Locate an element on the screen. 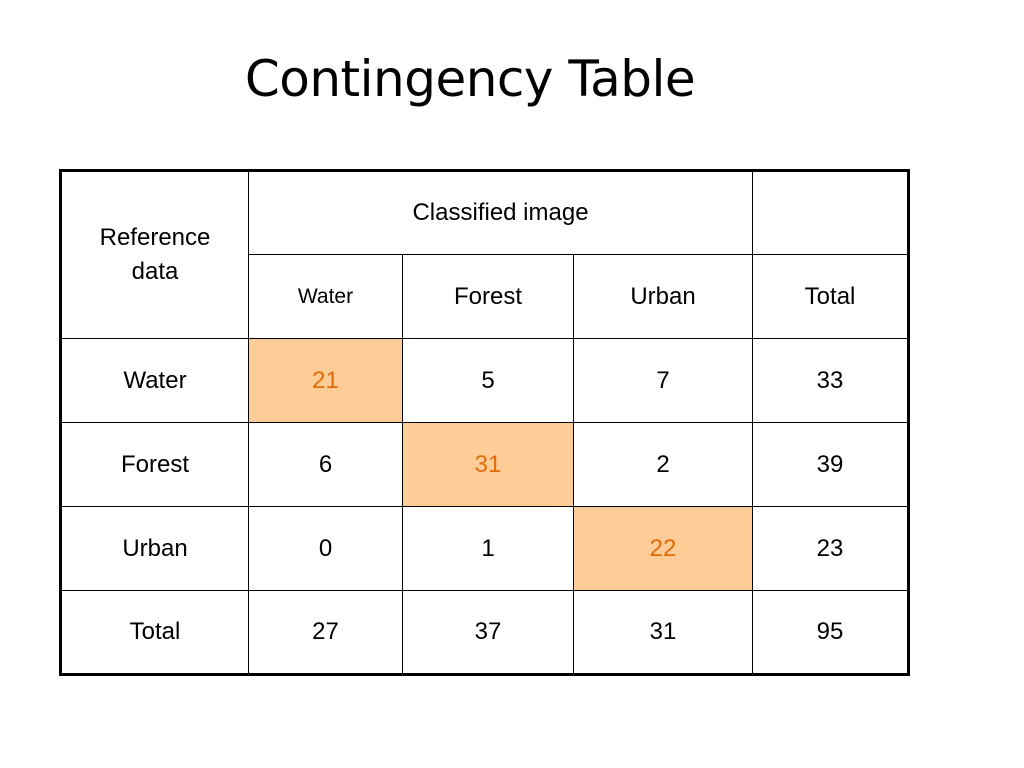 The height and width of the screenshot is (768, 1024). cell-forest-urban: 2 is located at coordinates (663, 464).